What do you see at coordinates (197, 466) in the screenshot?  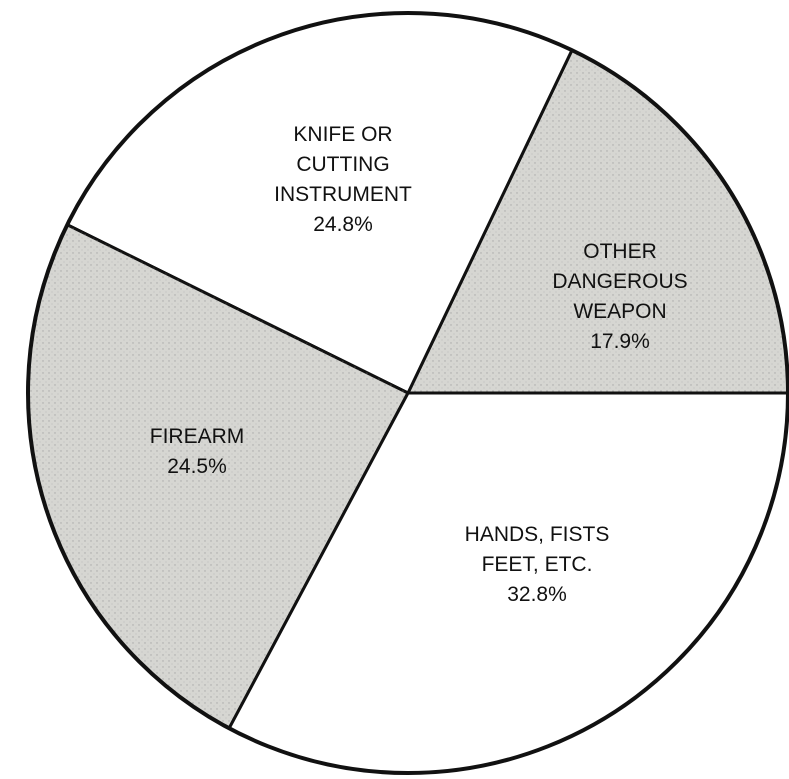 I see `value-label: 24.5%` at bounding box center [197, 466].